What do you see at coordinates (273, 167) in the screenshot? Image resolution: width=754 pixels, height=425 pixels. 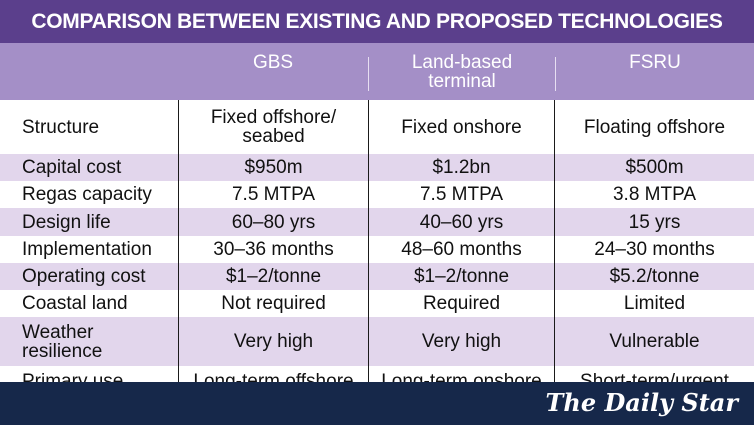 I see `cell-gbs: $950m` at bounding box center [273, 167].